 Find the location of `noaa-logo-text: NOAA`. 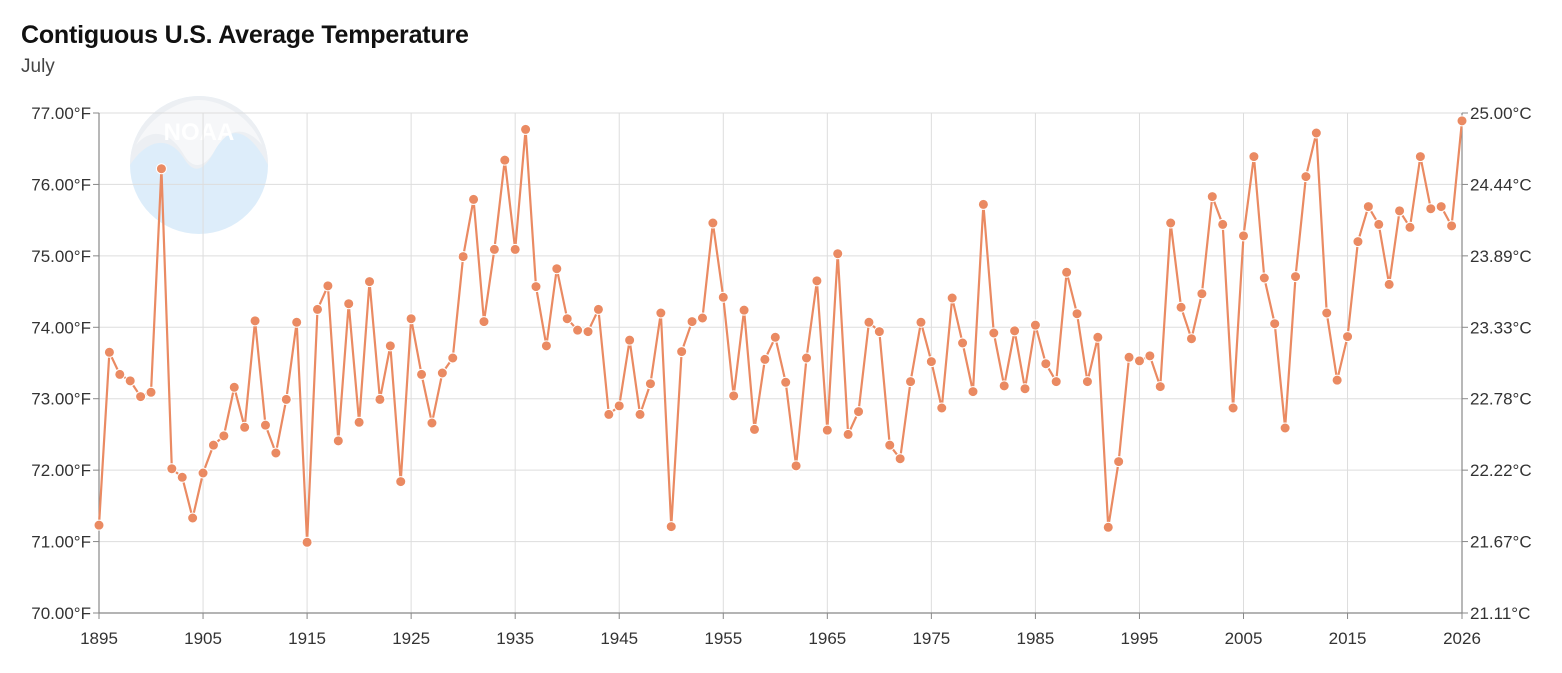

noaa-logo-text: NOAA is located at coordinates (199, 132).